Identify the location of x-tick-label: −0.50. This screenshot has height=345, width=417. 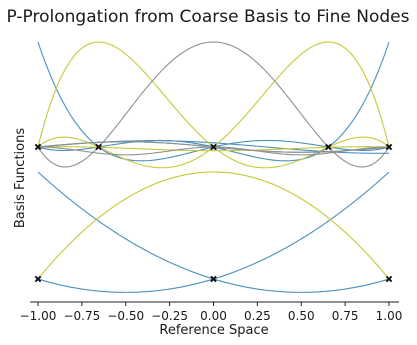
(125, 316).